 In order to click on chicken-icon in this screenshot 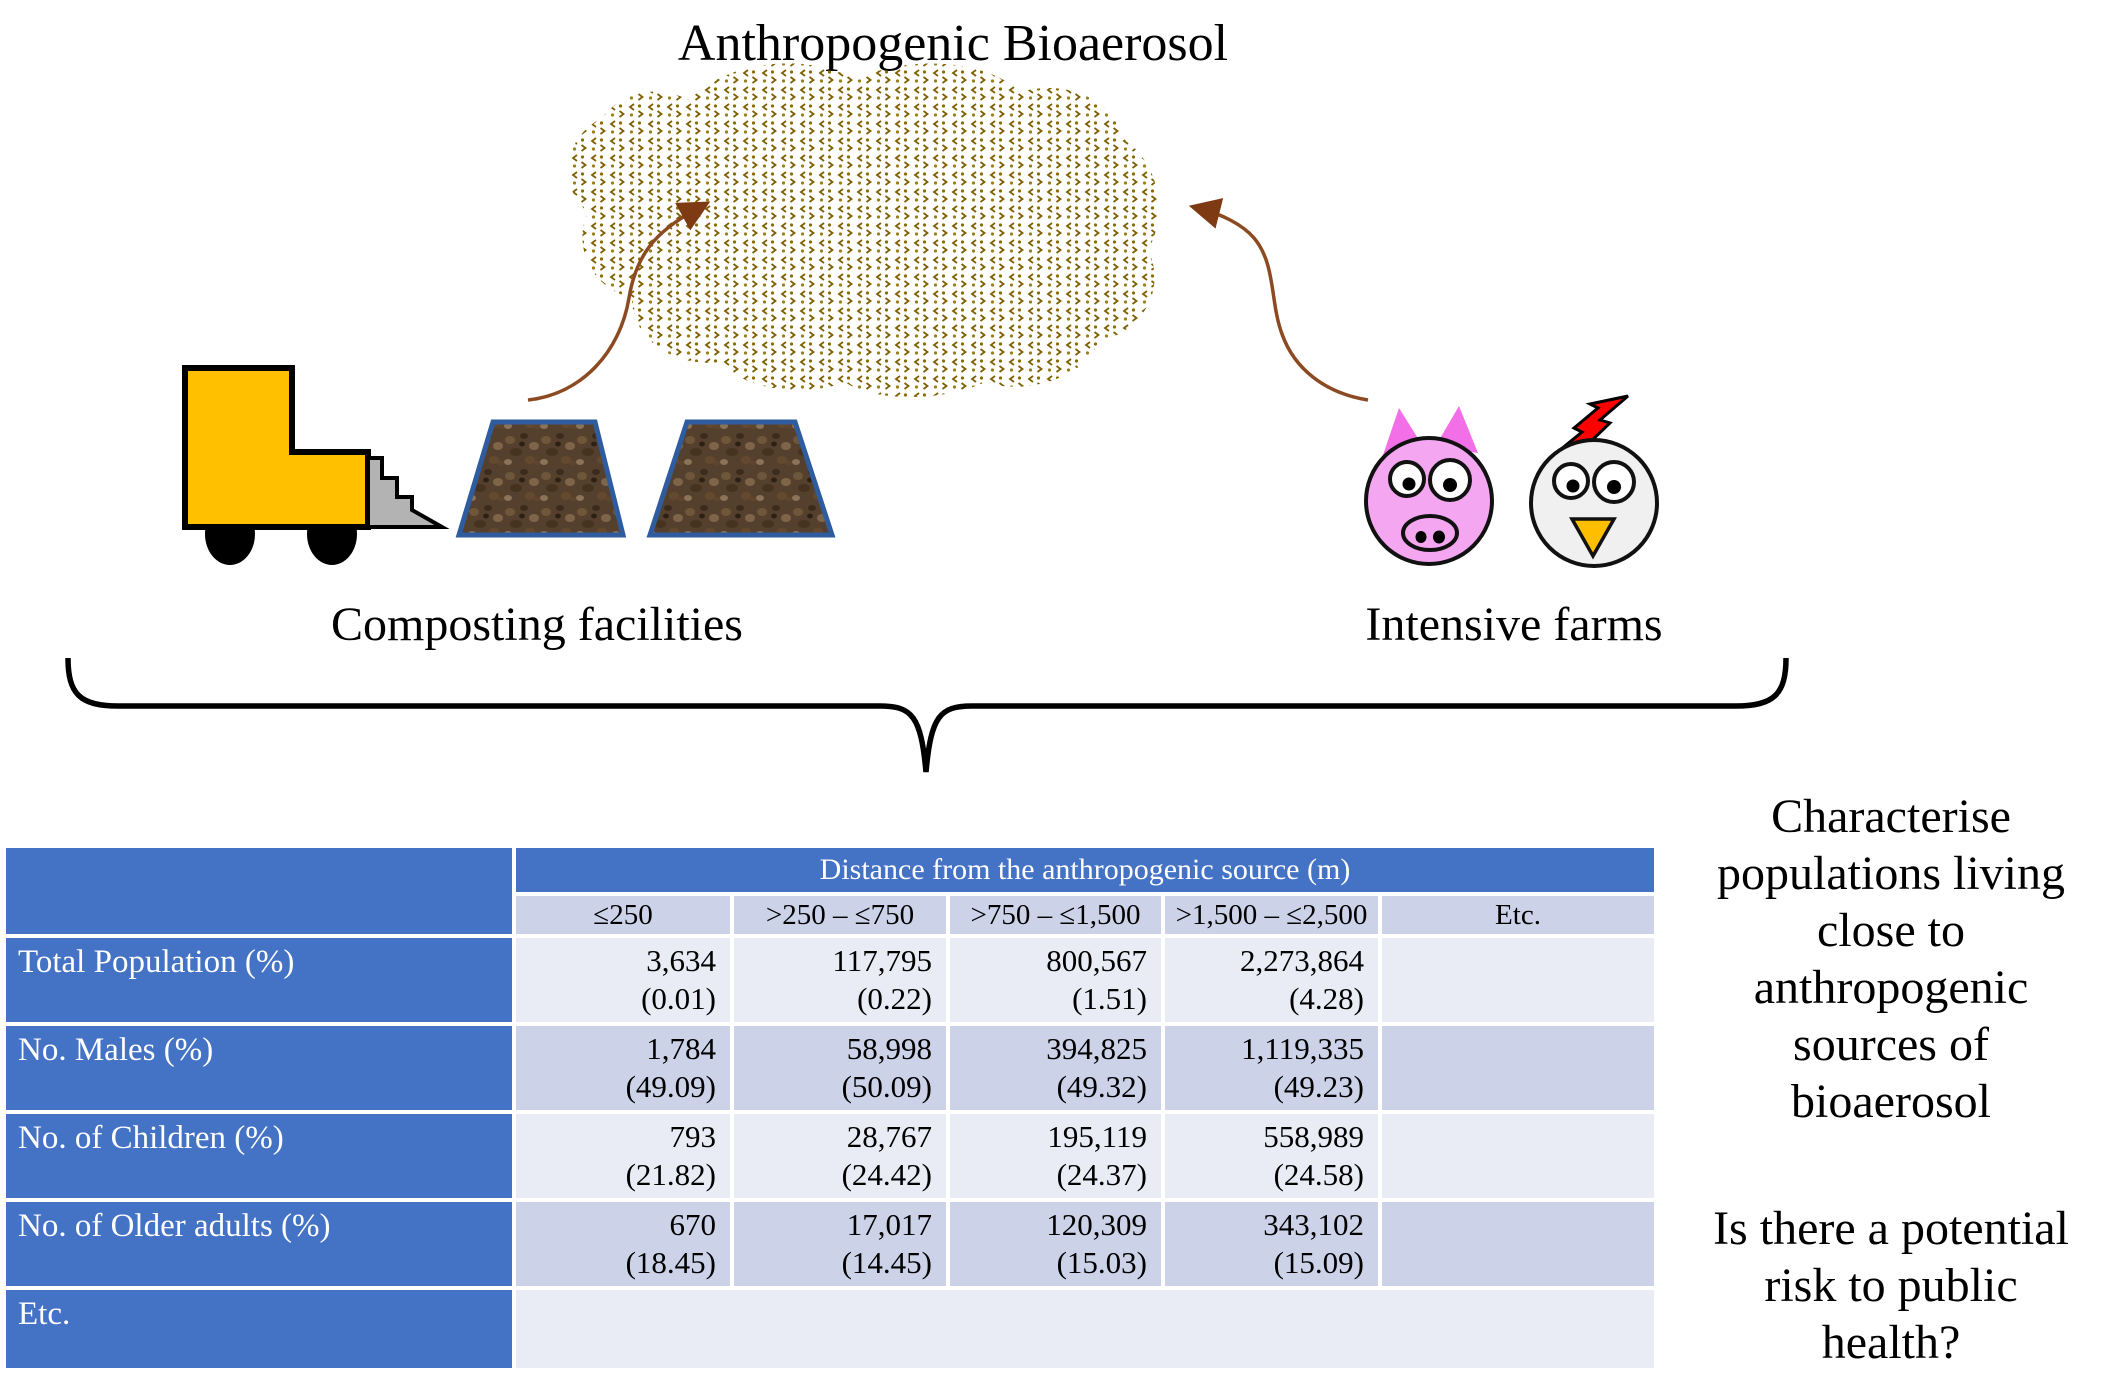, I will do `click(1594, 481)`.